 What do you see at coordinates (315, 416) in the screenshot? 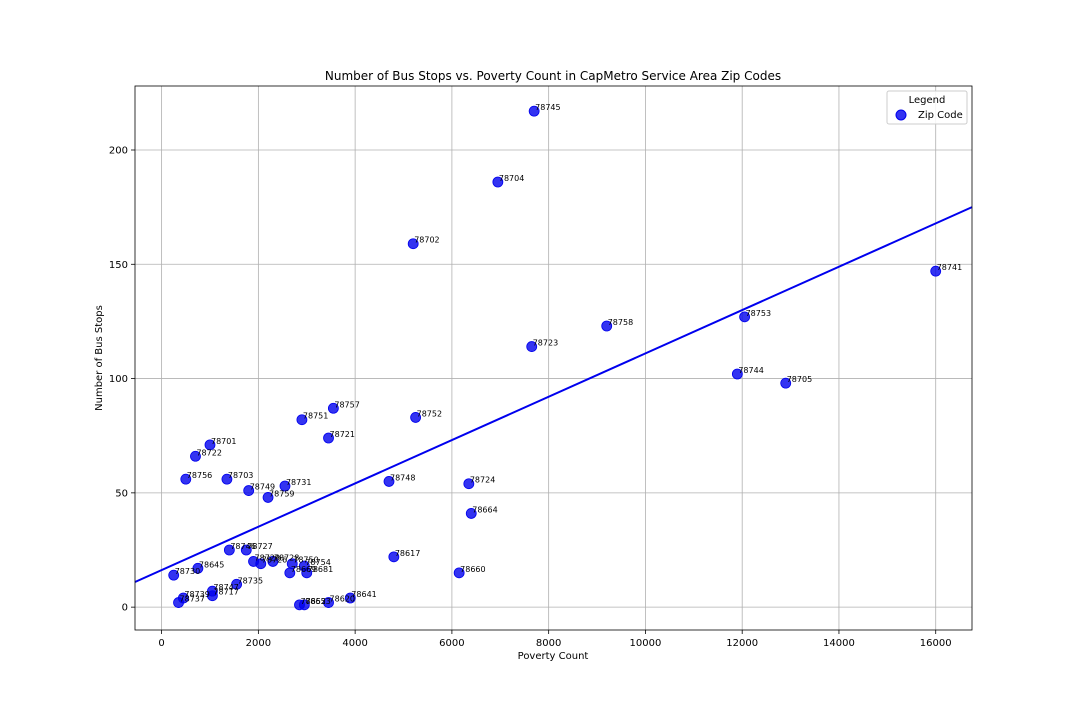
I see `data-point-label-78751: 78751` at bounding box center [315, 416].